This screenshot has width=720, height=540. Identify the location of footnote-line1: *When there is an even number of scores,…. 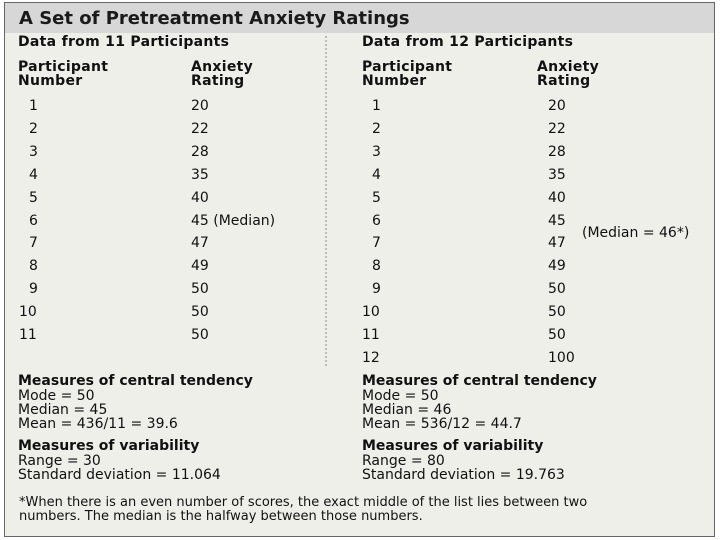
(303, 502).